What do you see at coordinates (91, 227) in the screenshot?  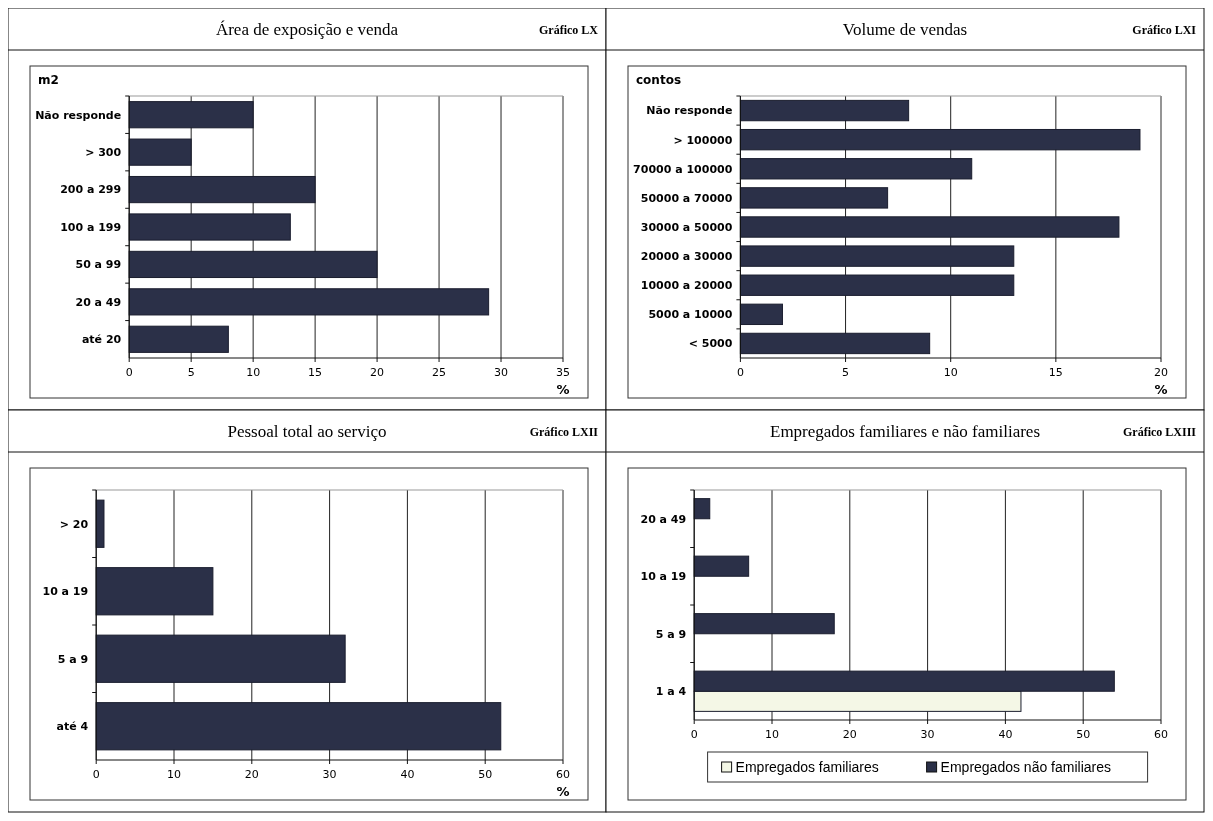 I see `y-tick-label: 100 a 199` at bounding box center [91, 227].